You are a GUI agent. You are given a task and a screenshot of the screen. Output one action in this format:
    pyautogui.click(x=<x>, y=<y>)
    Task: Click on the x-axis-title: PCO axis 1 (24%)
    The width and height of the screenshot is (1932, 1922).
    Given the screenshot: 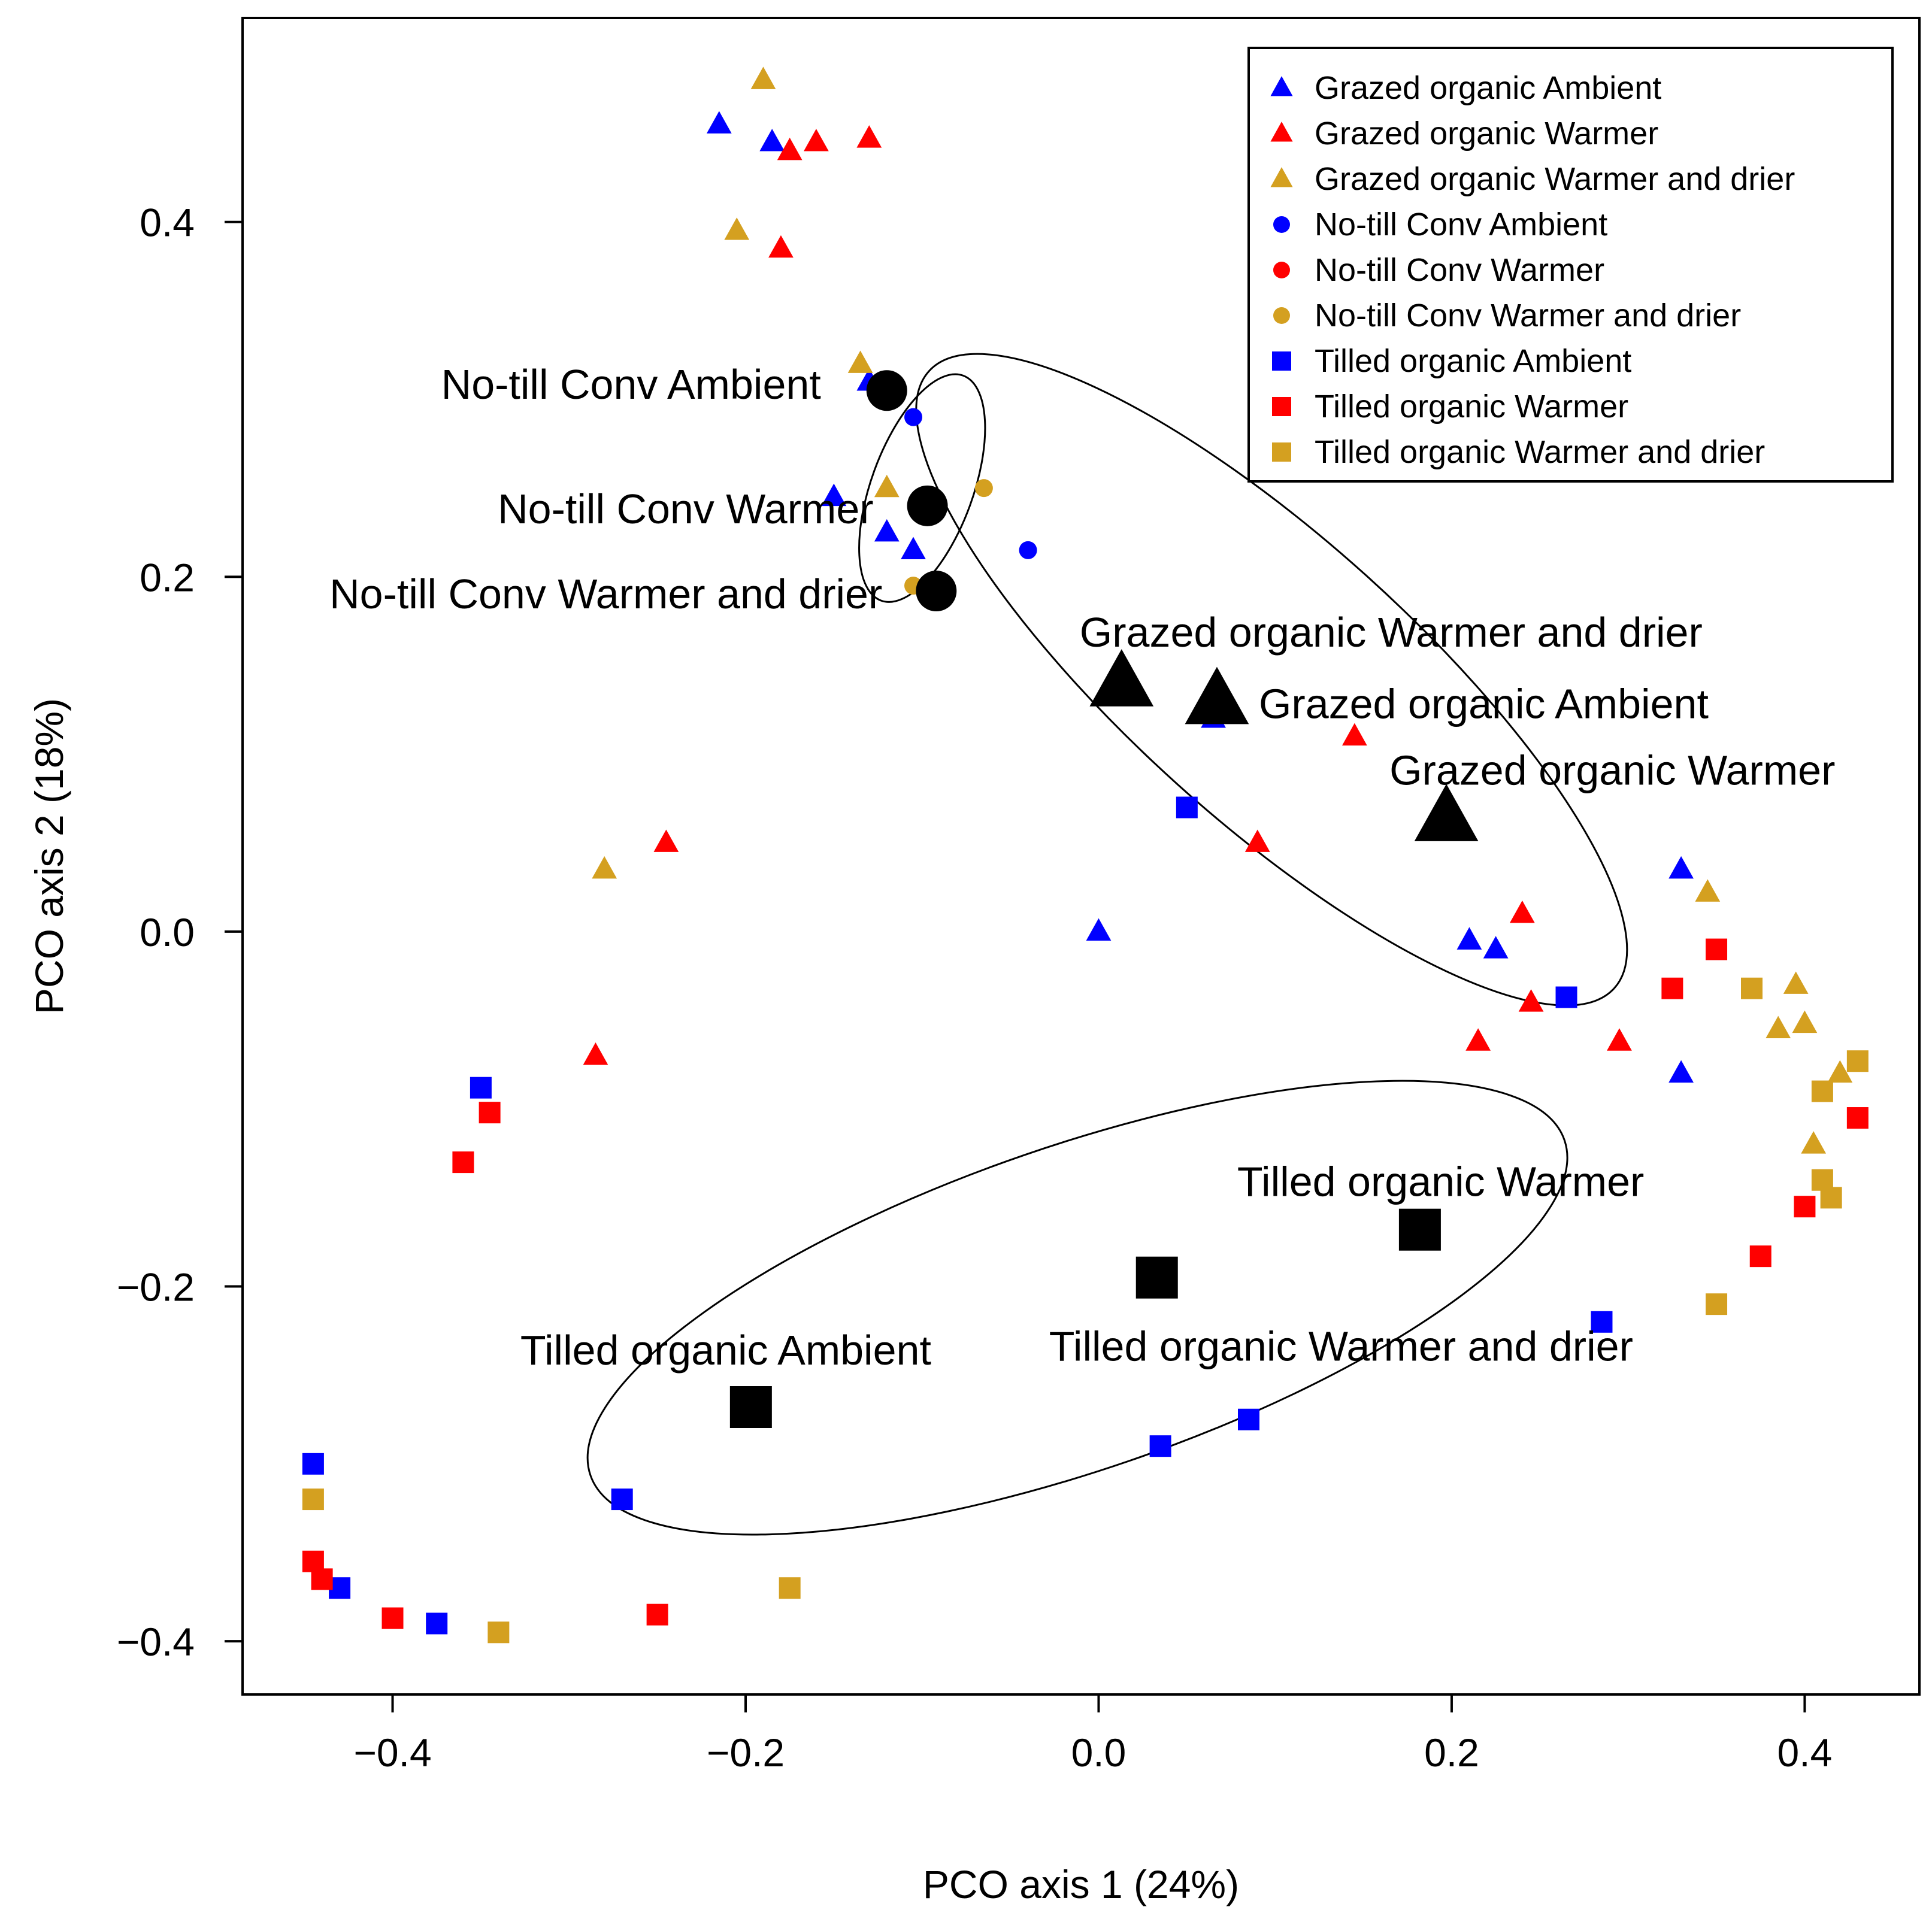 What is the action you would take?
    pyautogui.click(x=1081, y=1884)
    